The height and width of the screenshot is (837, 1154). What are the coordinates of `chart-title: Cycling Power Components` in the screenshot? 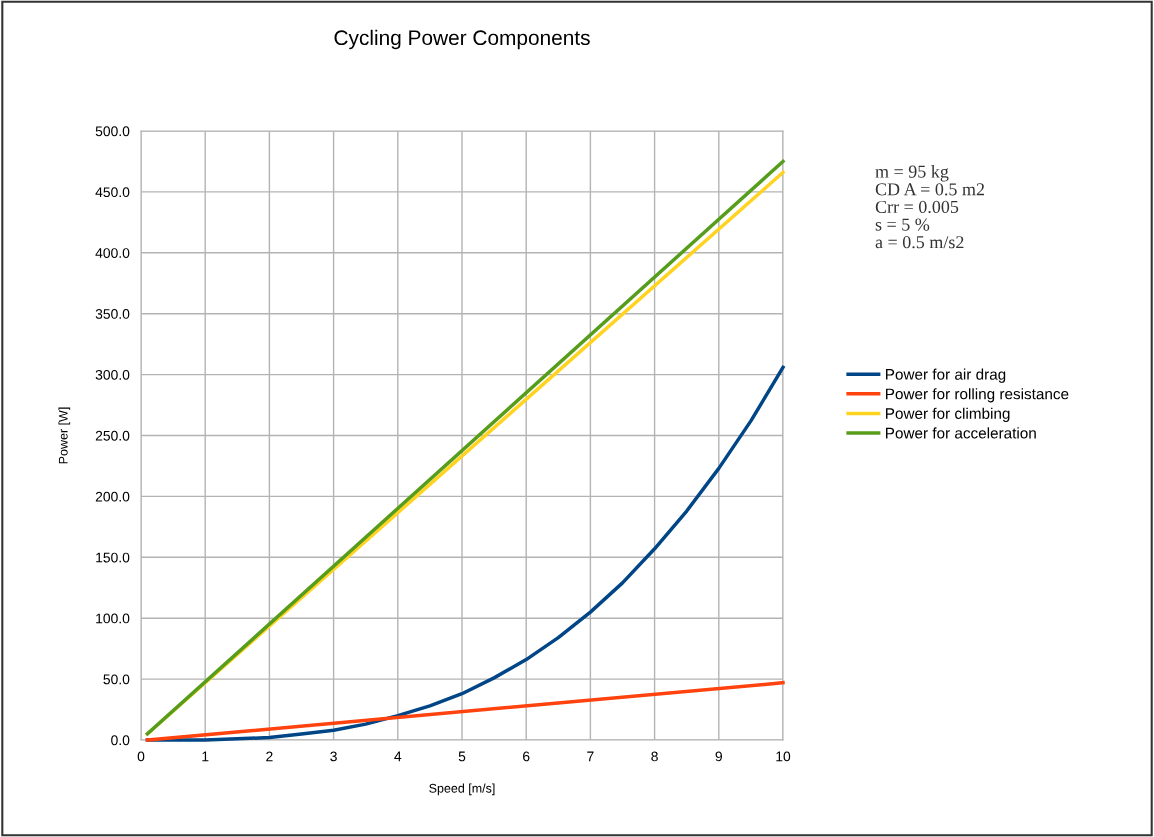 It's located at (462, 39).